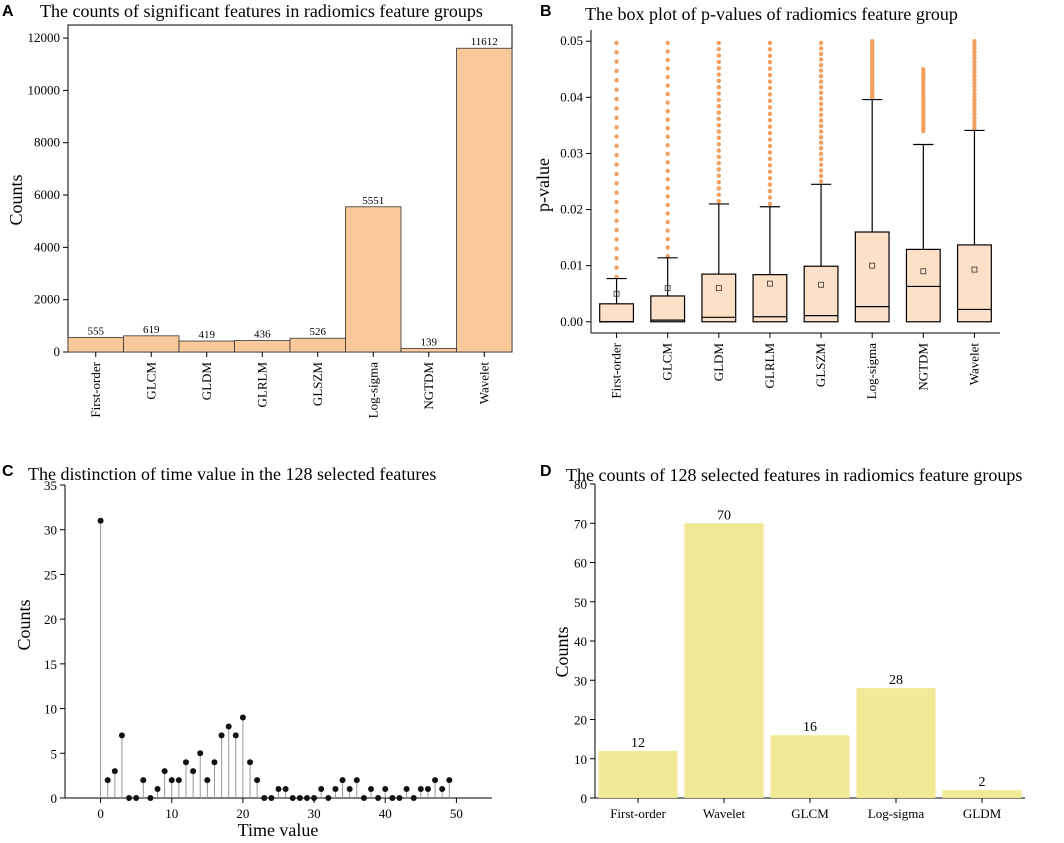 The image size is (1064, 843). Describe the element at coordinates (580, 563) in the screenshot. I see `chart-d-ytick-label: 60` at that location.